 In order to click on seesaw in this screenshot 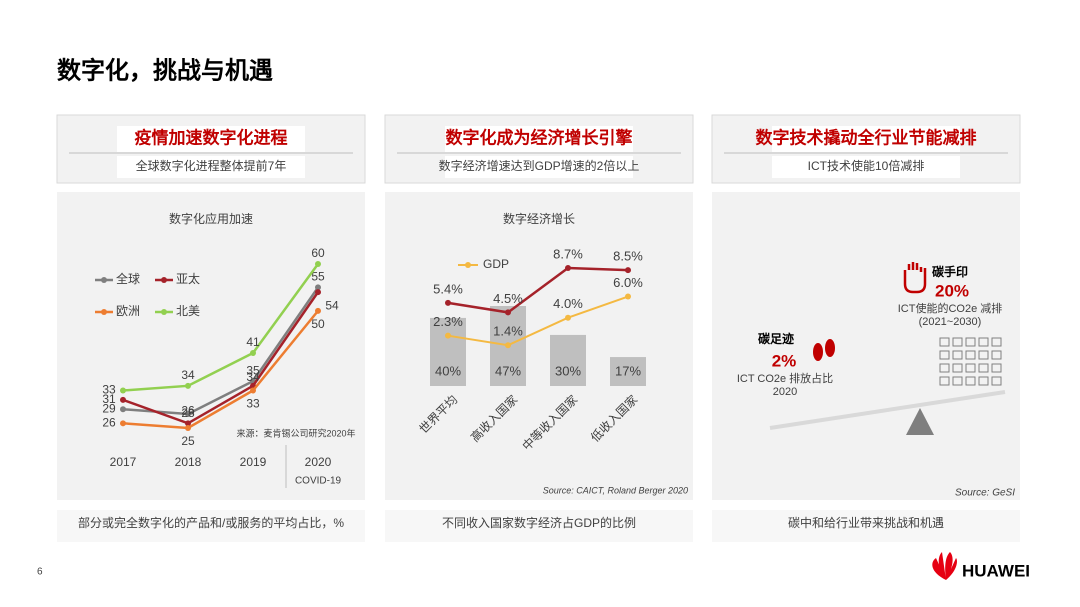, I will do `click(887, 410)`.